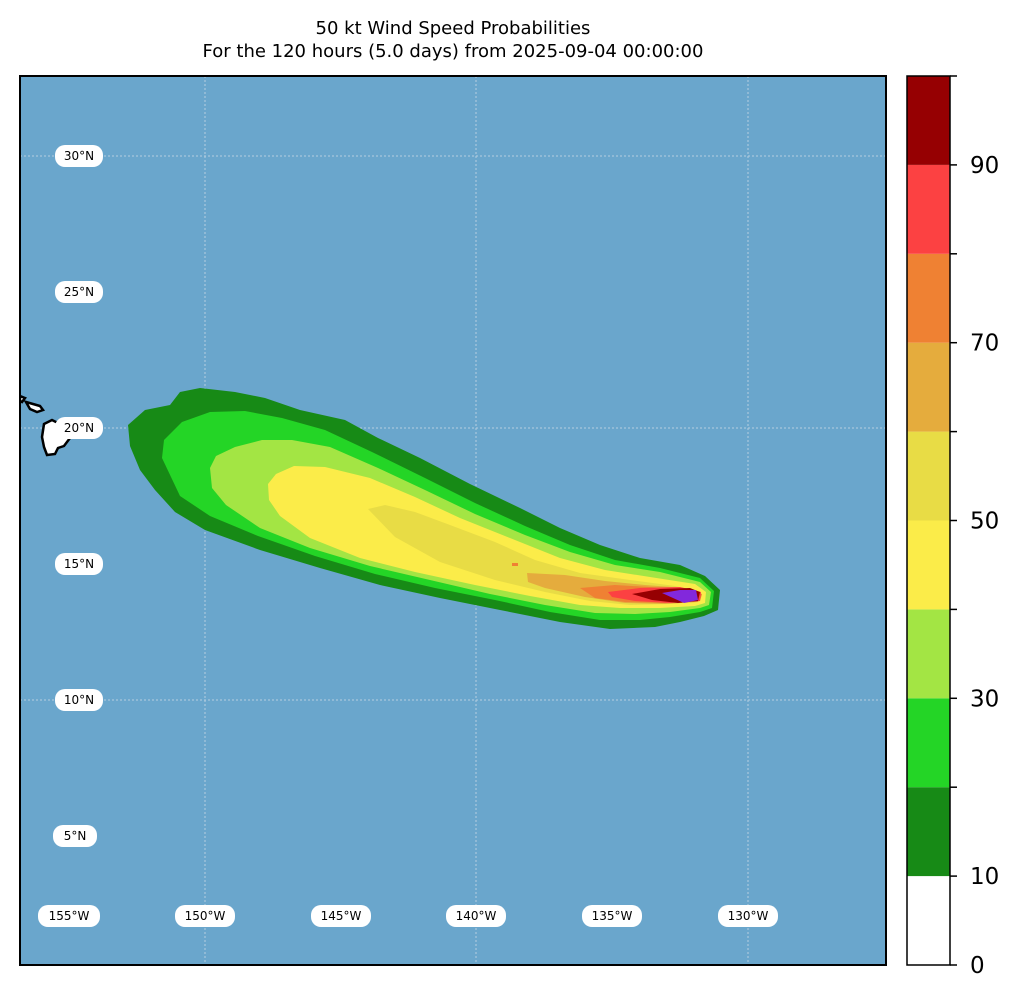  I want to click on lon-label-155: 155°W, so click(69, 916).